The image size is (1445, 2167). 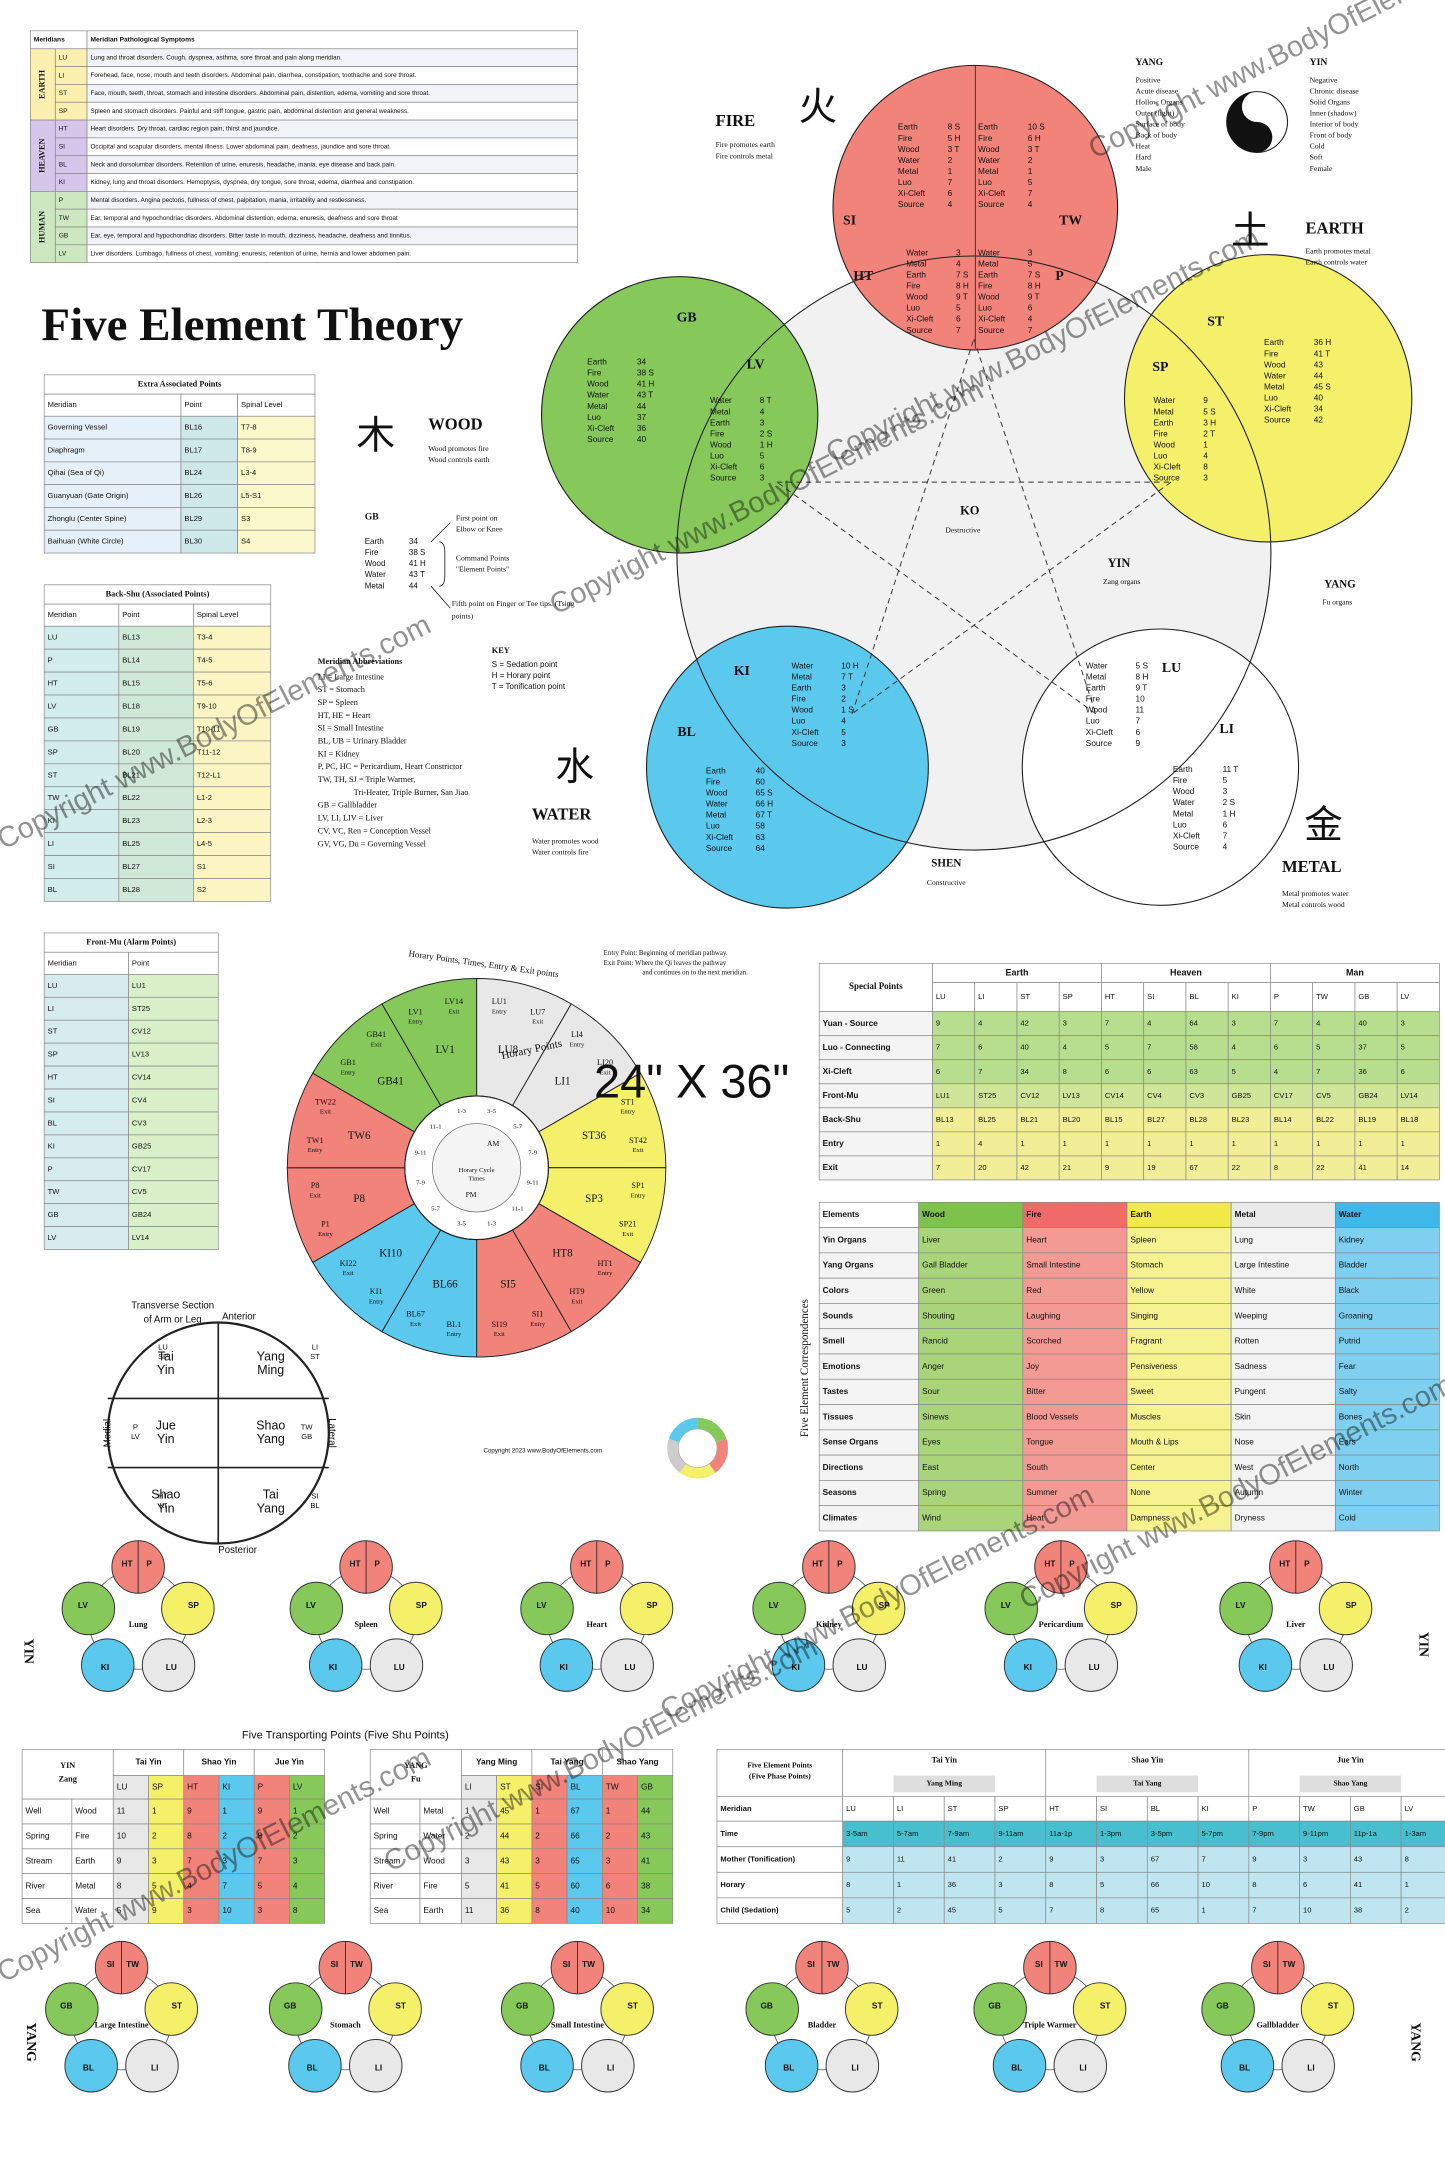 What do you see at coordinates (944, 1759) in the screenshot?
I see `group: Tai Yin` at bounding box center [944, 1759].